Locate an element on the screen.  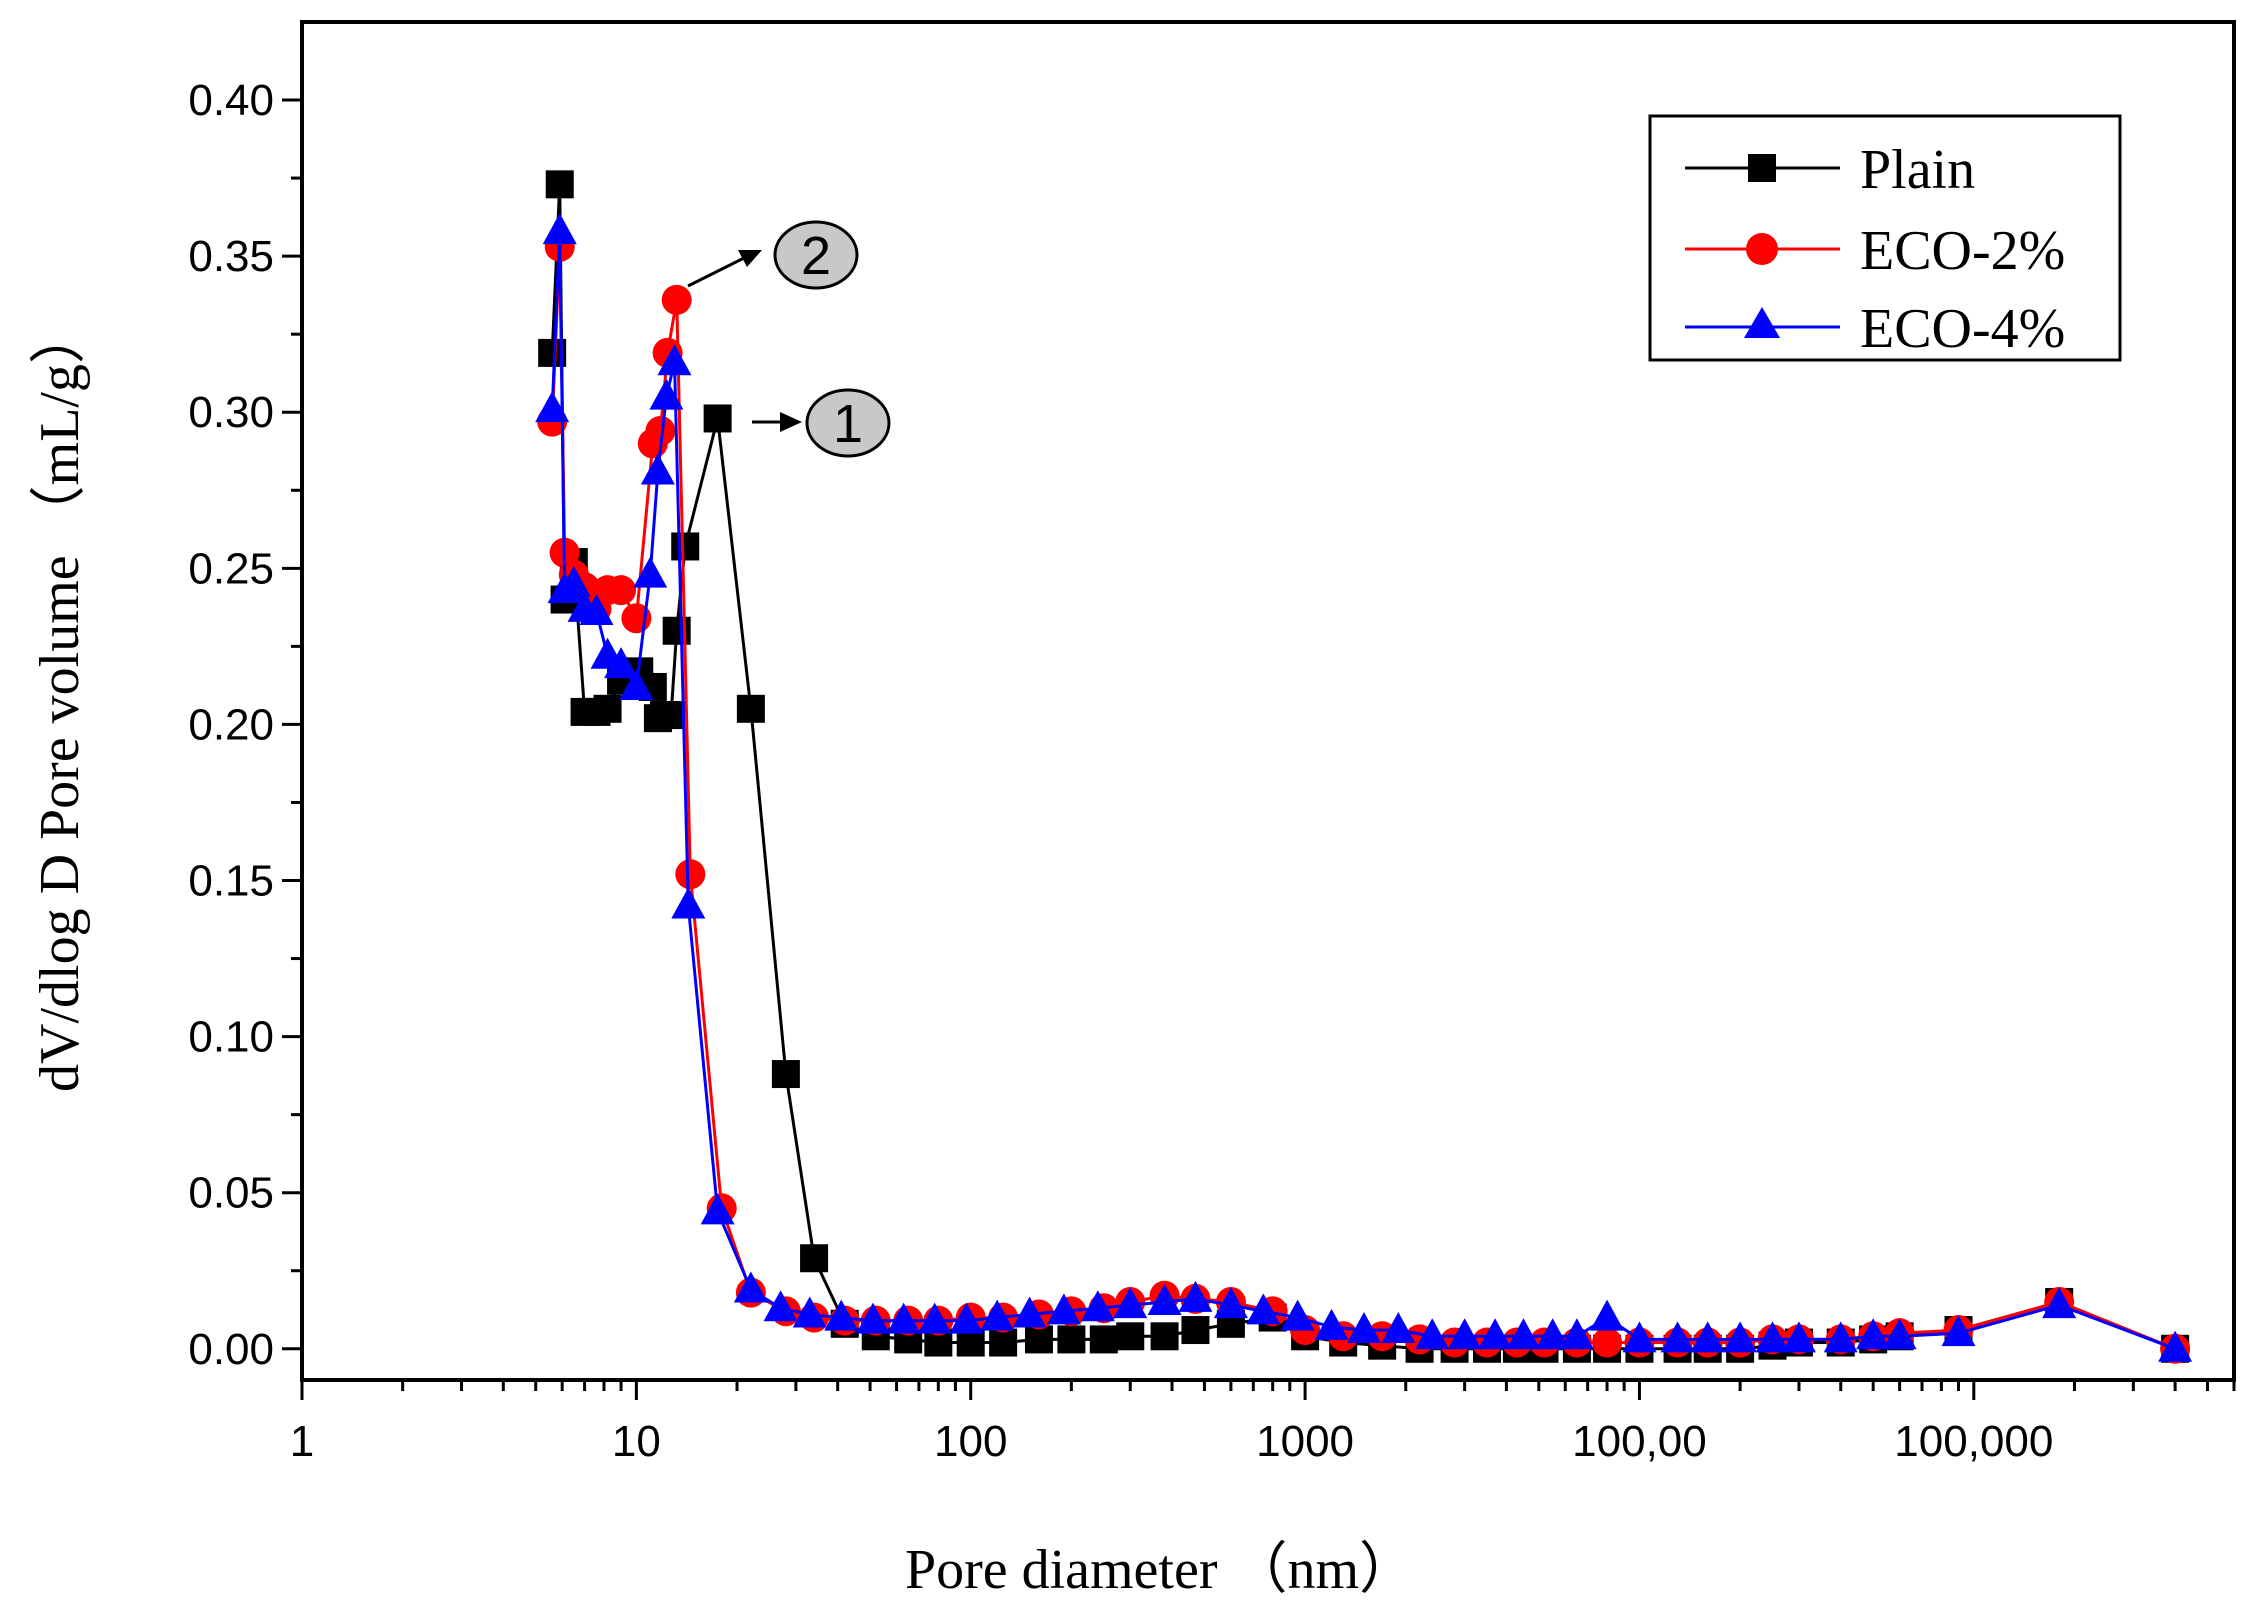
x-tick-label: 100,00 is located at coordinates (1639, 1441).